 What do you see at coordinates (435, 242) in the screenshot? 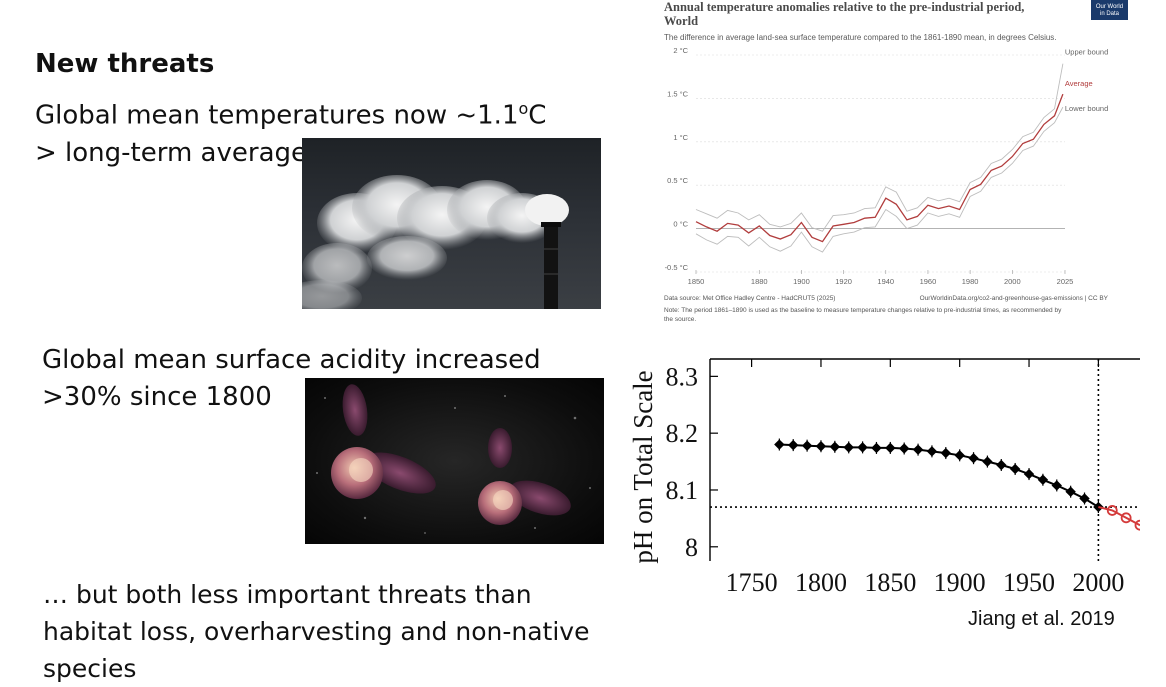
I see `smokestack-illustration` at bounding box center [435, 242].